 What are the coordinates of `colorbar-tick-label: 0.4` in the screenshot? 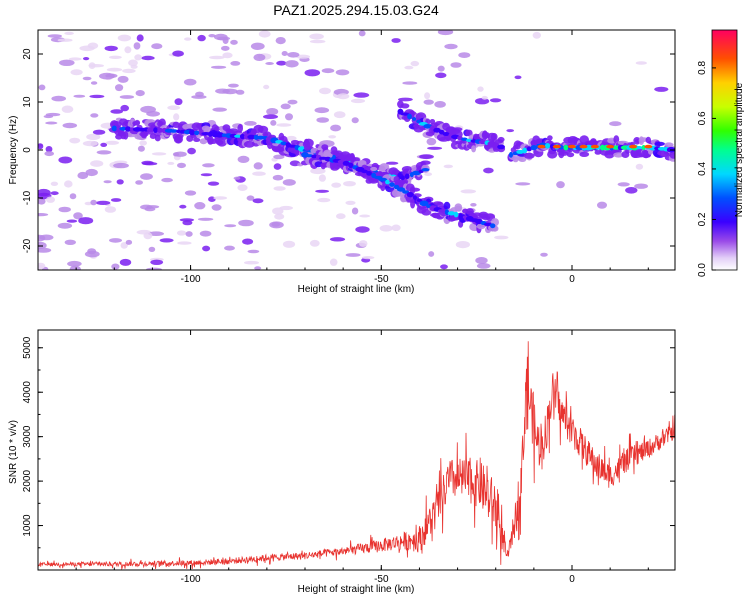 It's located at (702, 169).